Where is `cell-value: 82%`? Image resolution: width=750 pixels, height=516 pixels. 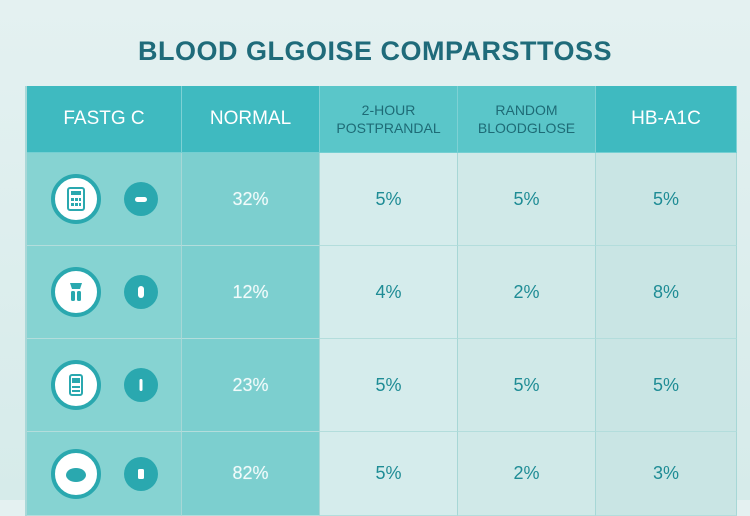
cell-value: 82% is located at coordinates (250, 473).